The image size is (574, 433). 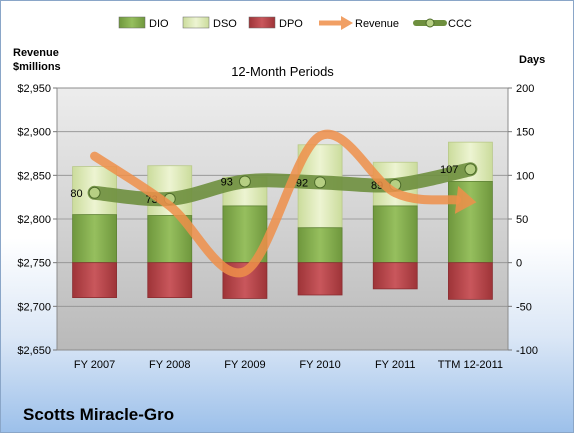 I want to click on right-tick-label: 100, so click(x=525, y=176).